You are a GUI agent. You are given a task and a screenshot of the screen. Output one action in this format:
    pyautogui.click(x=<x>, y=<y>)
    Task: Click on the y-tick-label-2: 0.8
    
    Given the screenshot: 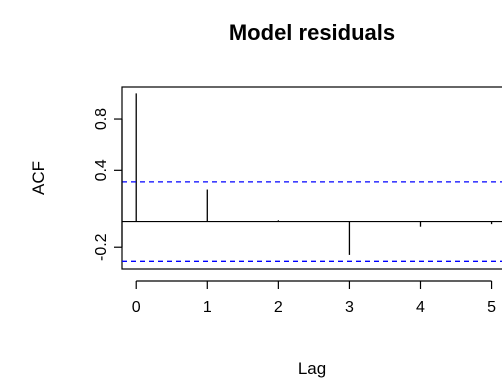 What is the action you would take?
    pyautogui.click(x=101, y=119)
    